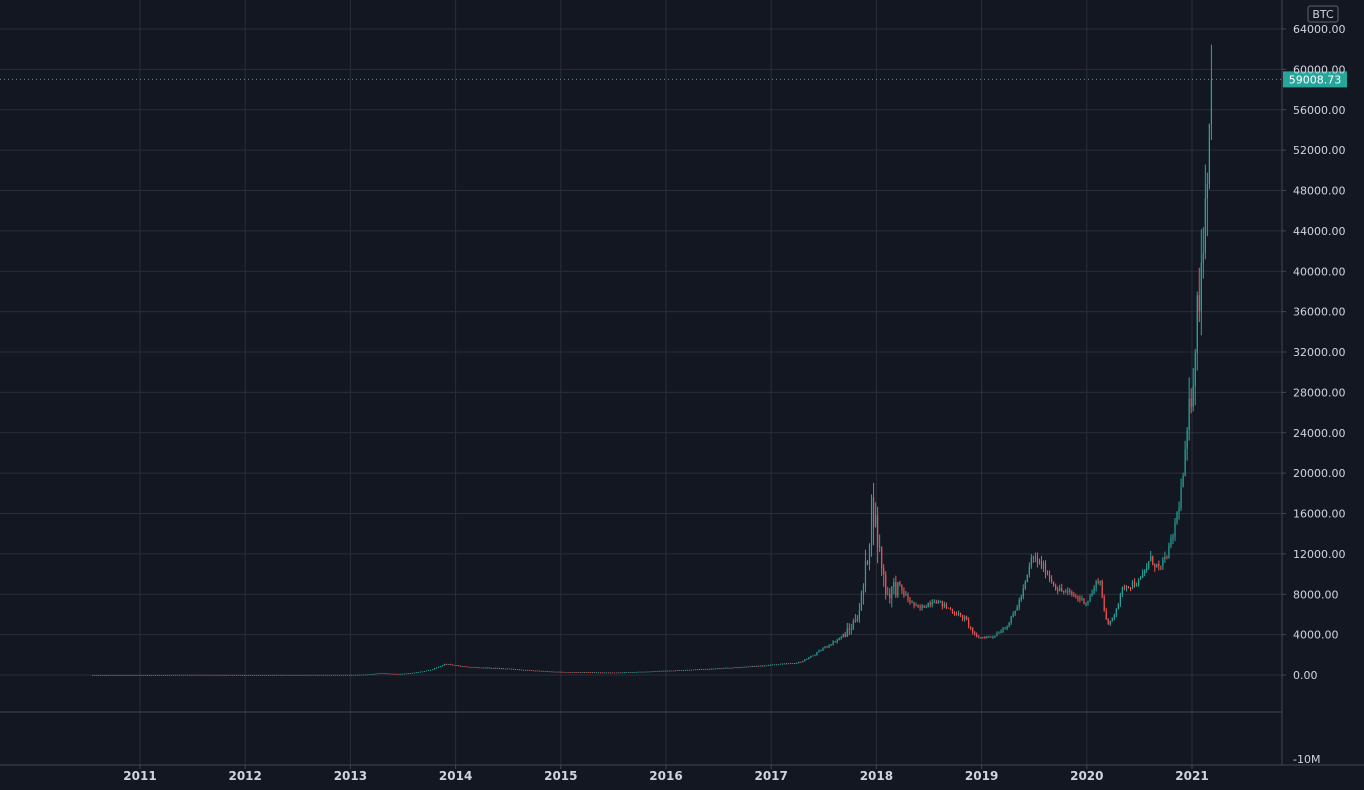 The width and height of the screenshot is (1364, 790). I want to click on y-tick-label: 28000.00, so click(1319, 392).